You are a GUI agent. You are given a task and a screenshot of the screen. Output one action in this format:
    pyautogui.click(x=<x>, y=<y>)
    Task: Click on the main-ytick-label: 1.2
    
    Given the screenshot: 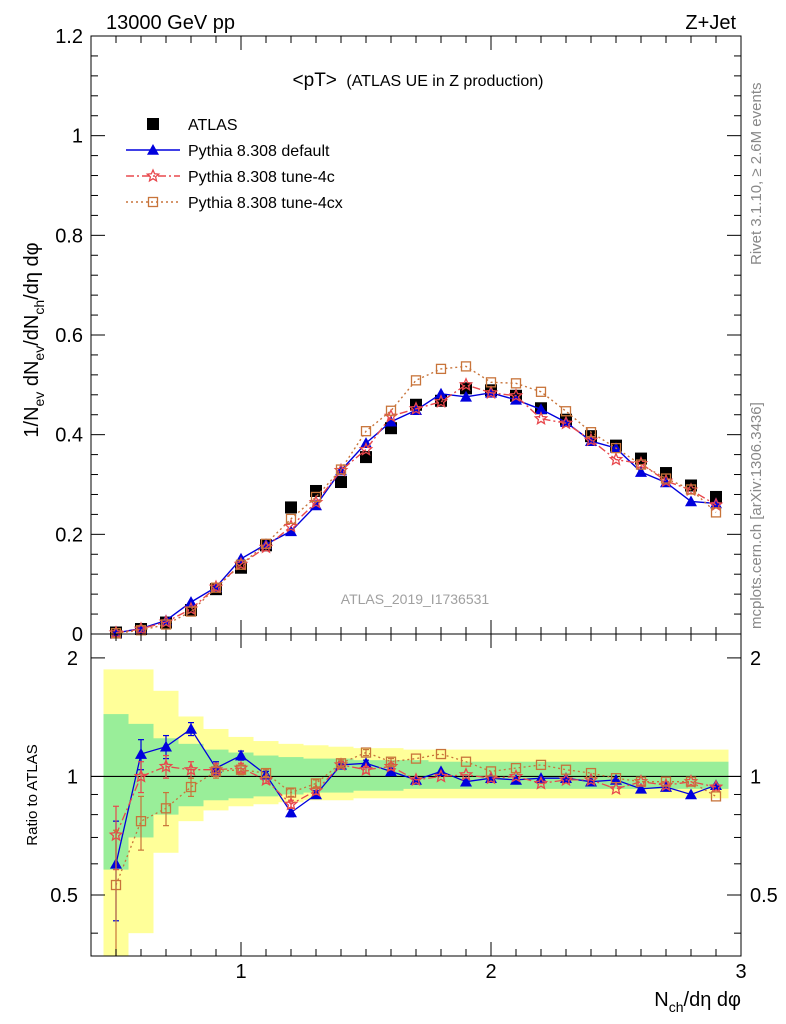 What is the action you would take?
    pyautogui.click(x=69, y=37)
    